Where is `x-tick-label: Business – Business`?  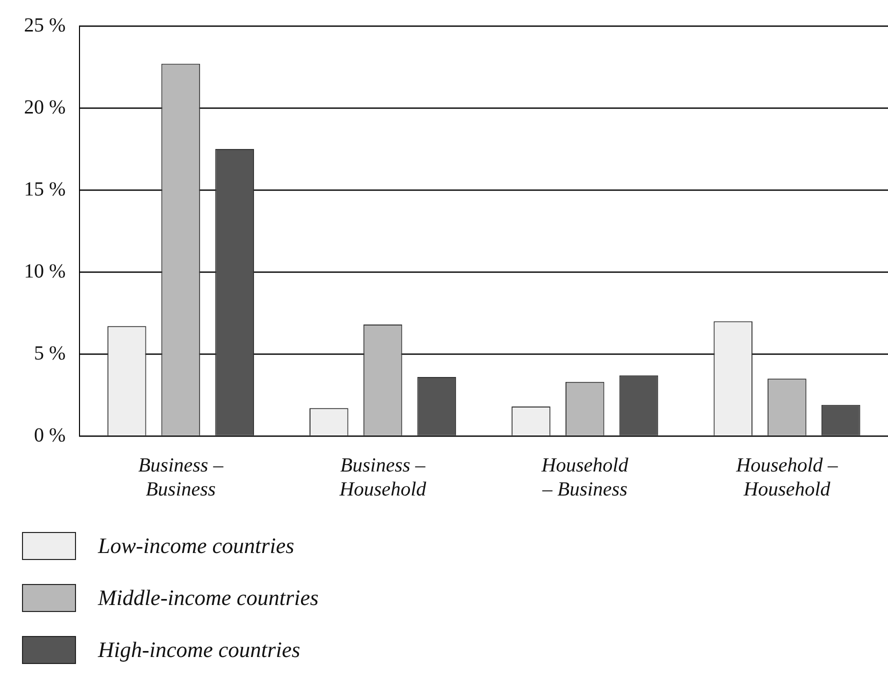
x-tick-label: Business – Business is located at coordinates (181, 477).